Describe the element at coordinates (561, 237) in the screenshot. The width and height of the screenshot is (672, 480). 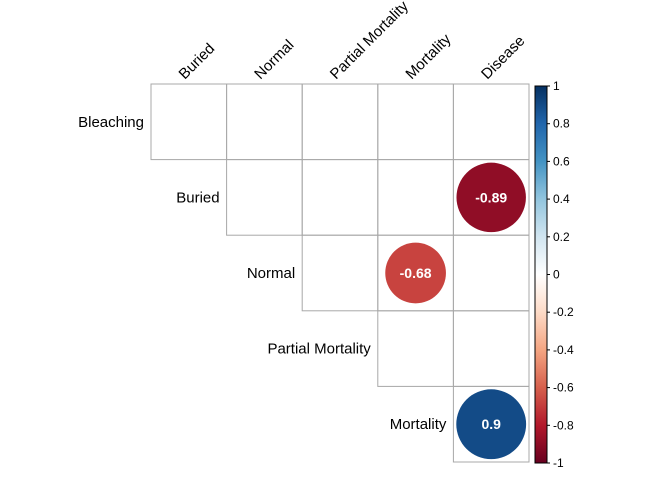
I see `legend-tick-label: 0.2` at that location.